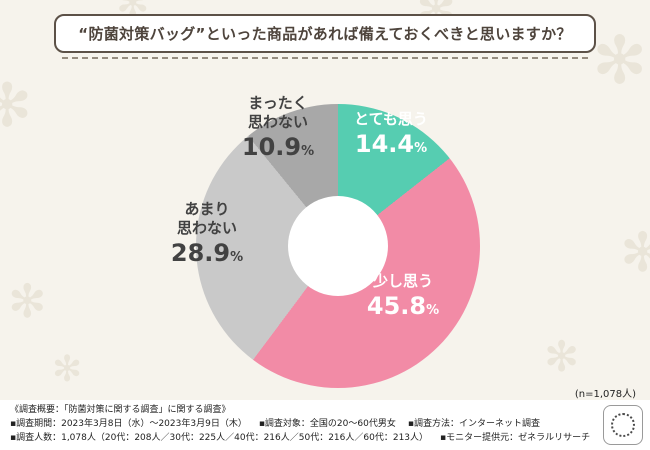 This screenshot has width=650, height=450. I want to click on segment-name: とても思う, so click(391, 119).